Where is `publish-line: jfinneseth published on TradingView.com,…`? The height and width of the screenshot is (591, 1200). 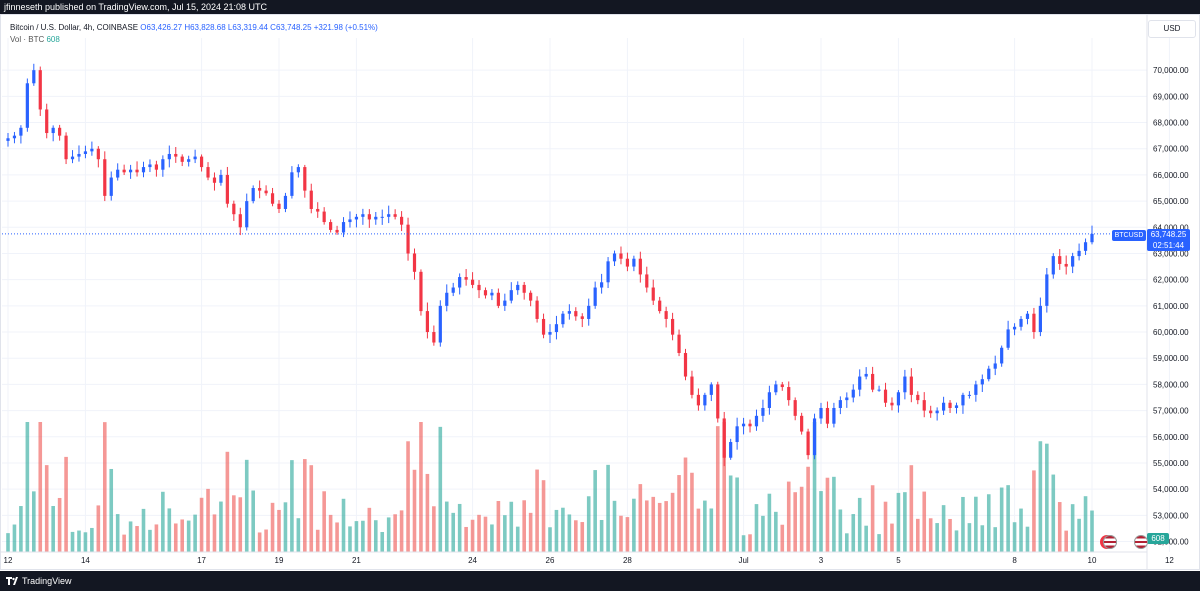
publish-line: jfinneseth published on TradingView.com,… is located at coordinates (135, 7).